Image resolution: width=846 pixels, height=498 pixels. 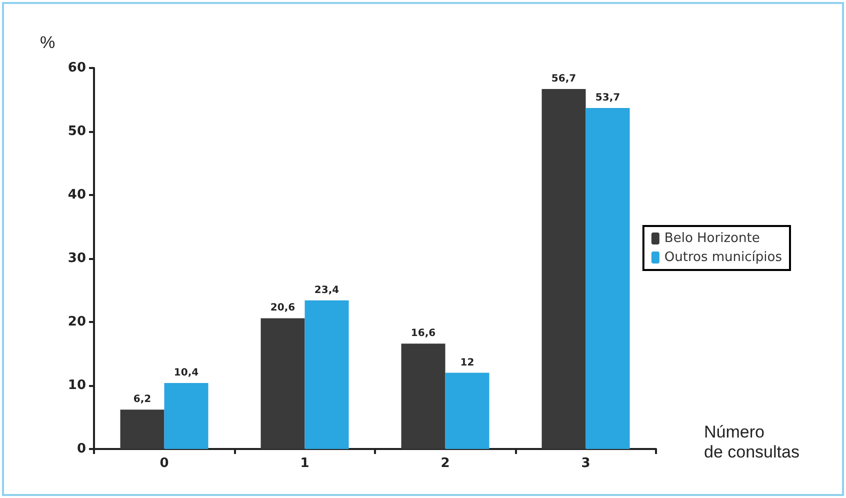 What do you see at coordinates (445, 463) in the screenshot?
I see `x-tick-label: 2` at bounding box center [445, 463].